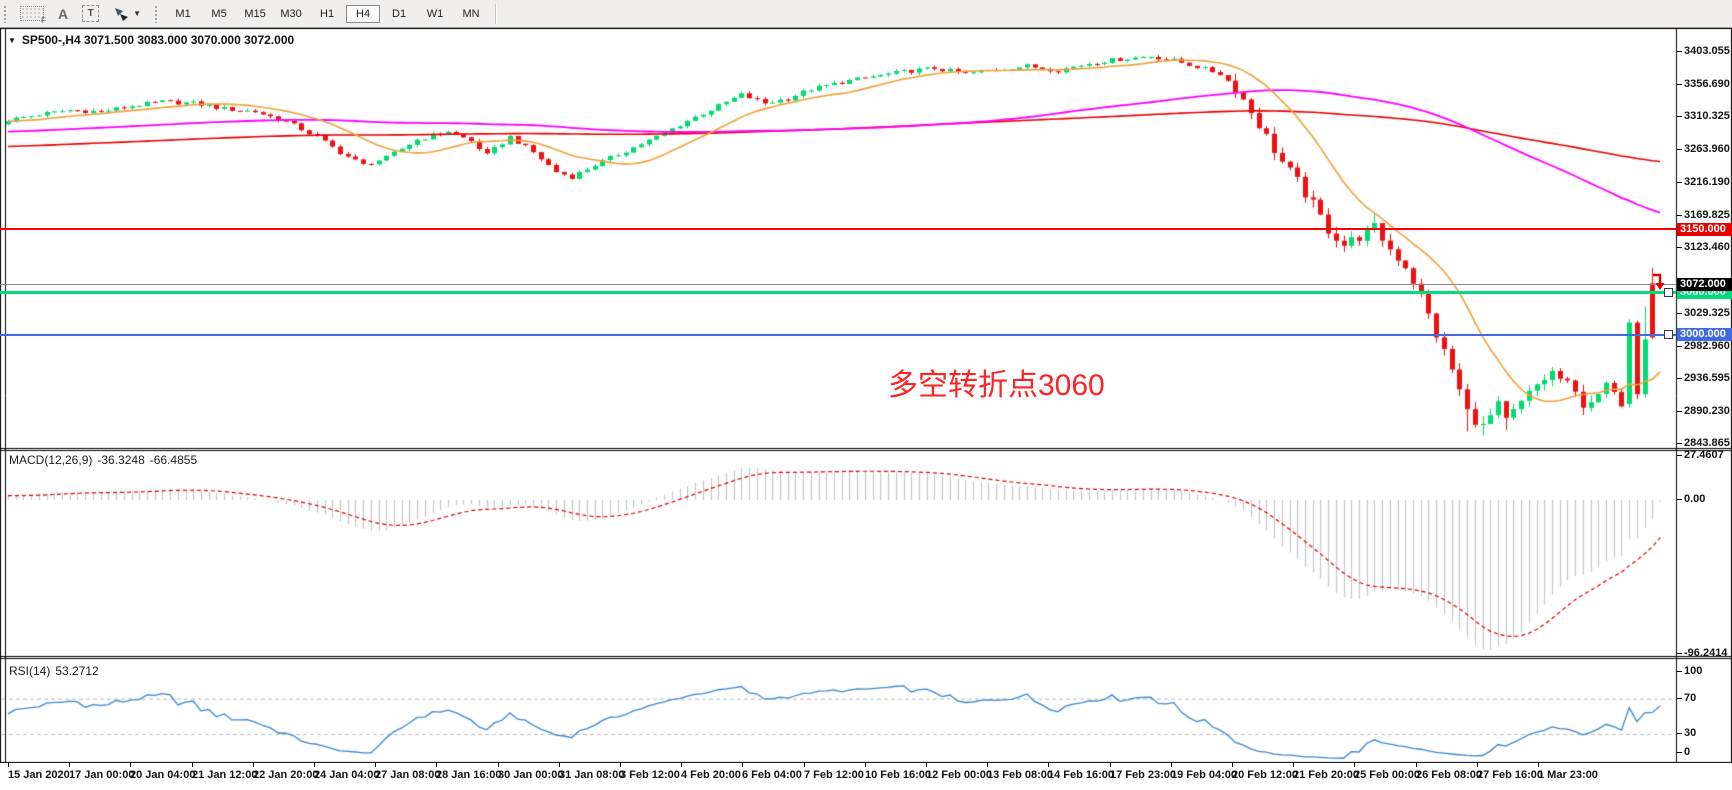 The image size is (1732, 790). Describe the element at coordinates (1683, 752) in the screenshot. I see `rsi-axis-label: 0` at that location.